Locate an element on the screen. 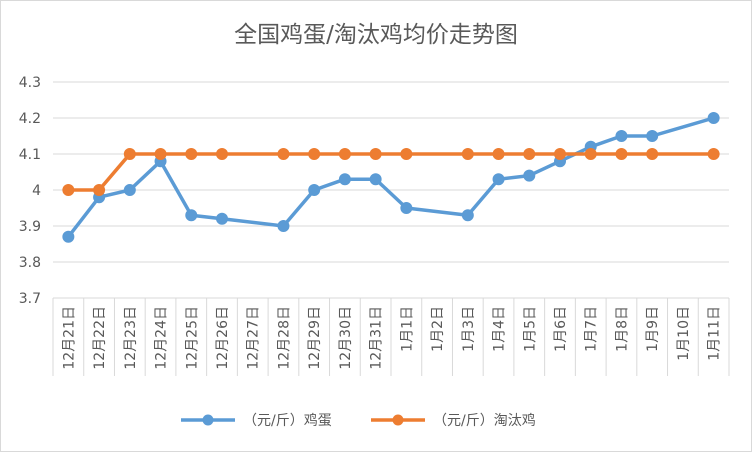 This screenshot has width=752, height=452. legend-label: （元/斤）鸡蛋 is located at coordinates (287, 420).